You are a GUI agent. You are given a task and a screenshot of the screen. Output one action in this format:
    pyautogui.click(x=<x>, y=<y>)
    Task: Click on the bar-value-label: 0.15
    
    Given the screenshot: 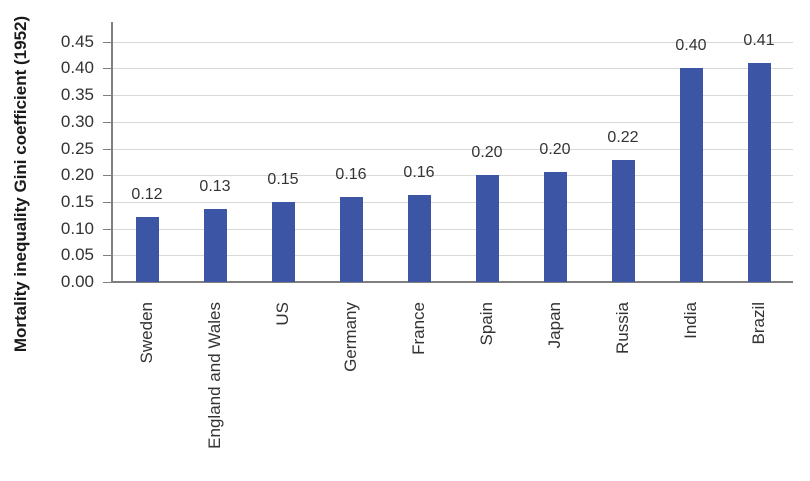 What is the action you would take?
    pyautogui.click(x=283, y=179)
    